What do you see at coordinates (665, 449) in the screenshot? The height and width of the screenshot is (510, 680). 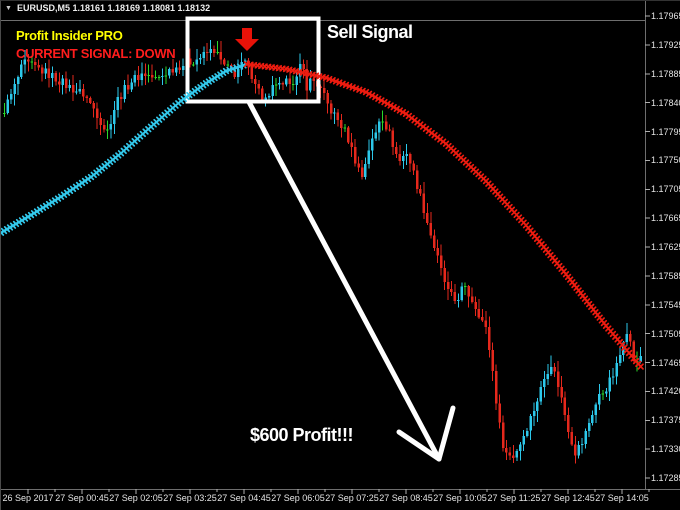 I see `price-axis-label: 1.17330` at bounding box center [665, 449].